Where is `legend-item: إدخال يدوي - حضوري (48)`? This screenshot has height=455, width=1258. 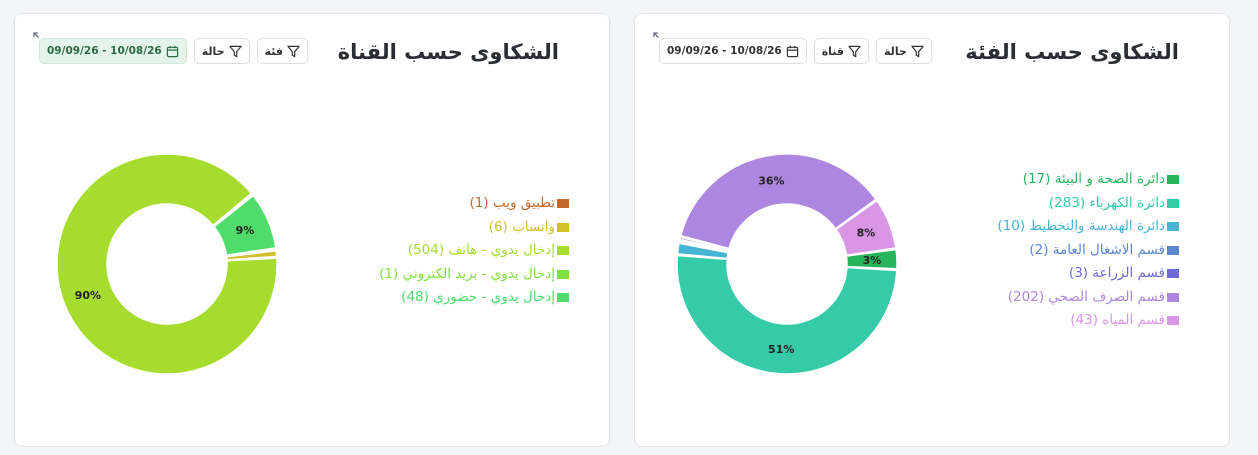
legend-item: إدخال يدوي - حضوري (48) is located at coordinates (474, 298).